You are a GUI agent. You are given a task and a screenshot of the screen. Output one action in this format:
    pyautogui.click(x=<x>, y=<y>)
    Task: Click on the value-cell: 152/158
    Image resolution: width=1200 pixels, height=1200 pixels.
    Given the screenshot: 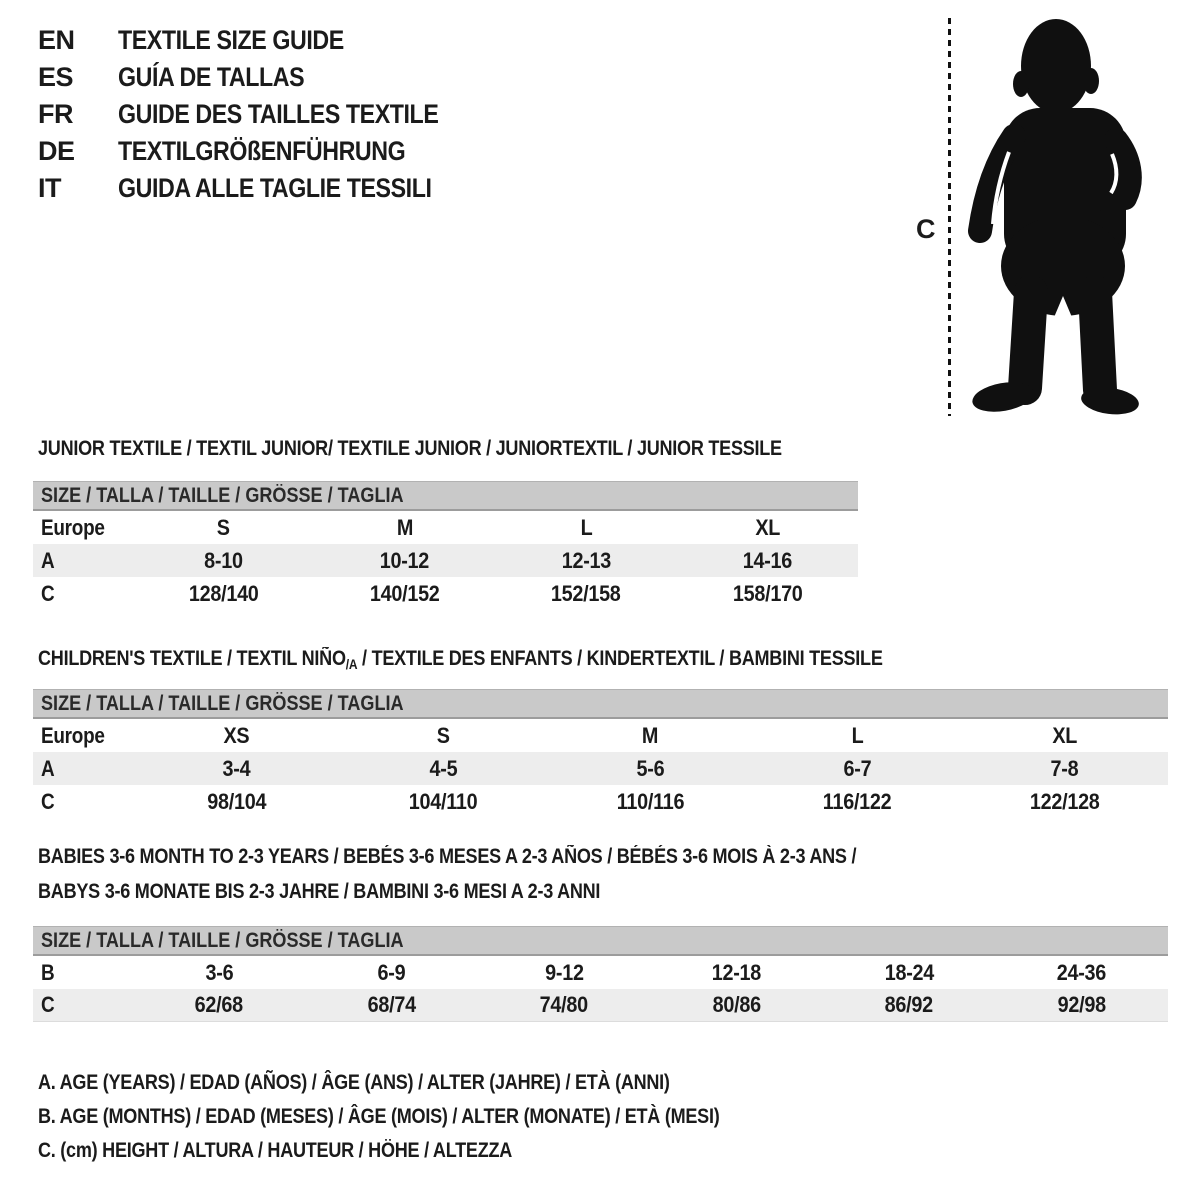 What is the action you would take?
    pyautogui.click(x=586, y=593)
    